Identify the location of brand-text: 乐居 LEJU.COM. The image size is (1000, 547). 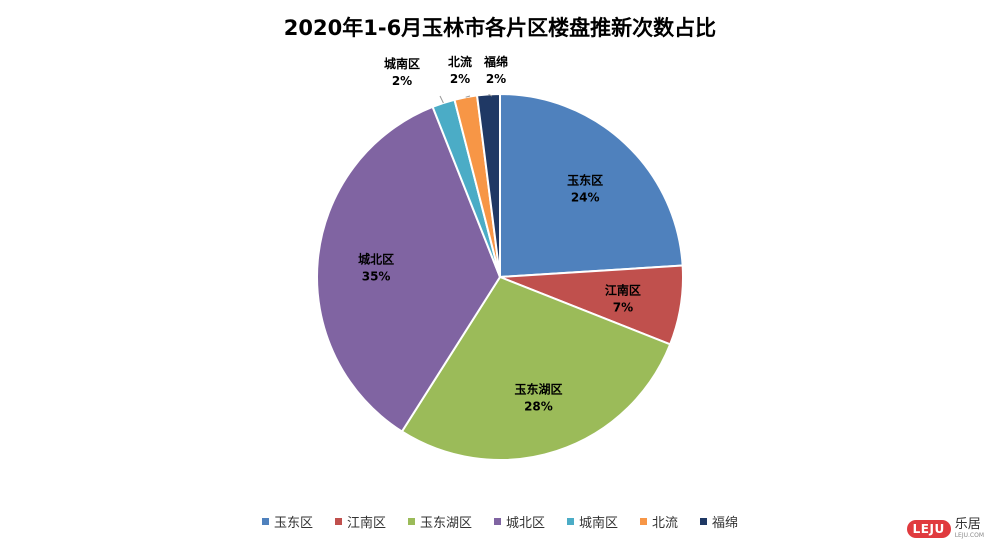
(969, 528).